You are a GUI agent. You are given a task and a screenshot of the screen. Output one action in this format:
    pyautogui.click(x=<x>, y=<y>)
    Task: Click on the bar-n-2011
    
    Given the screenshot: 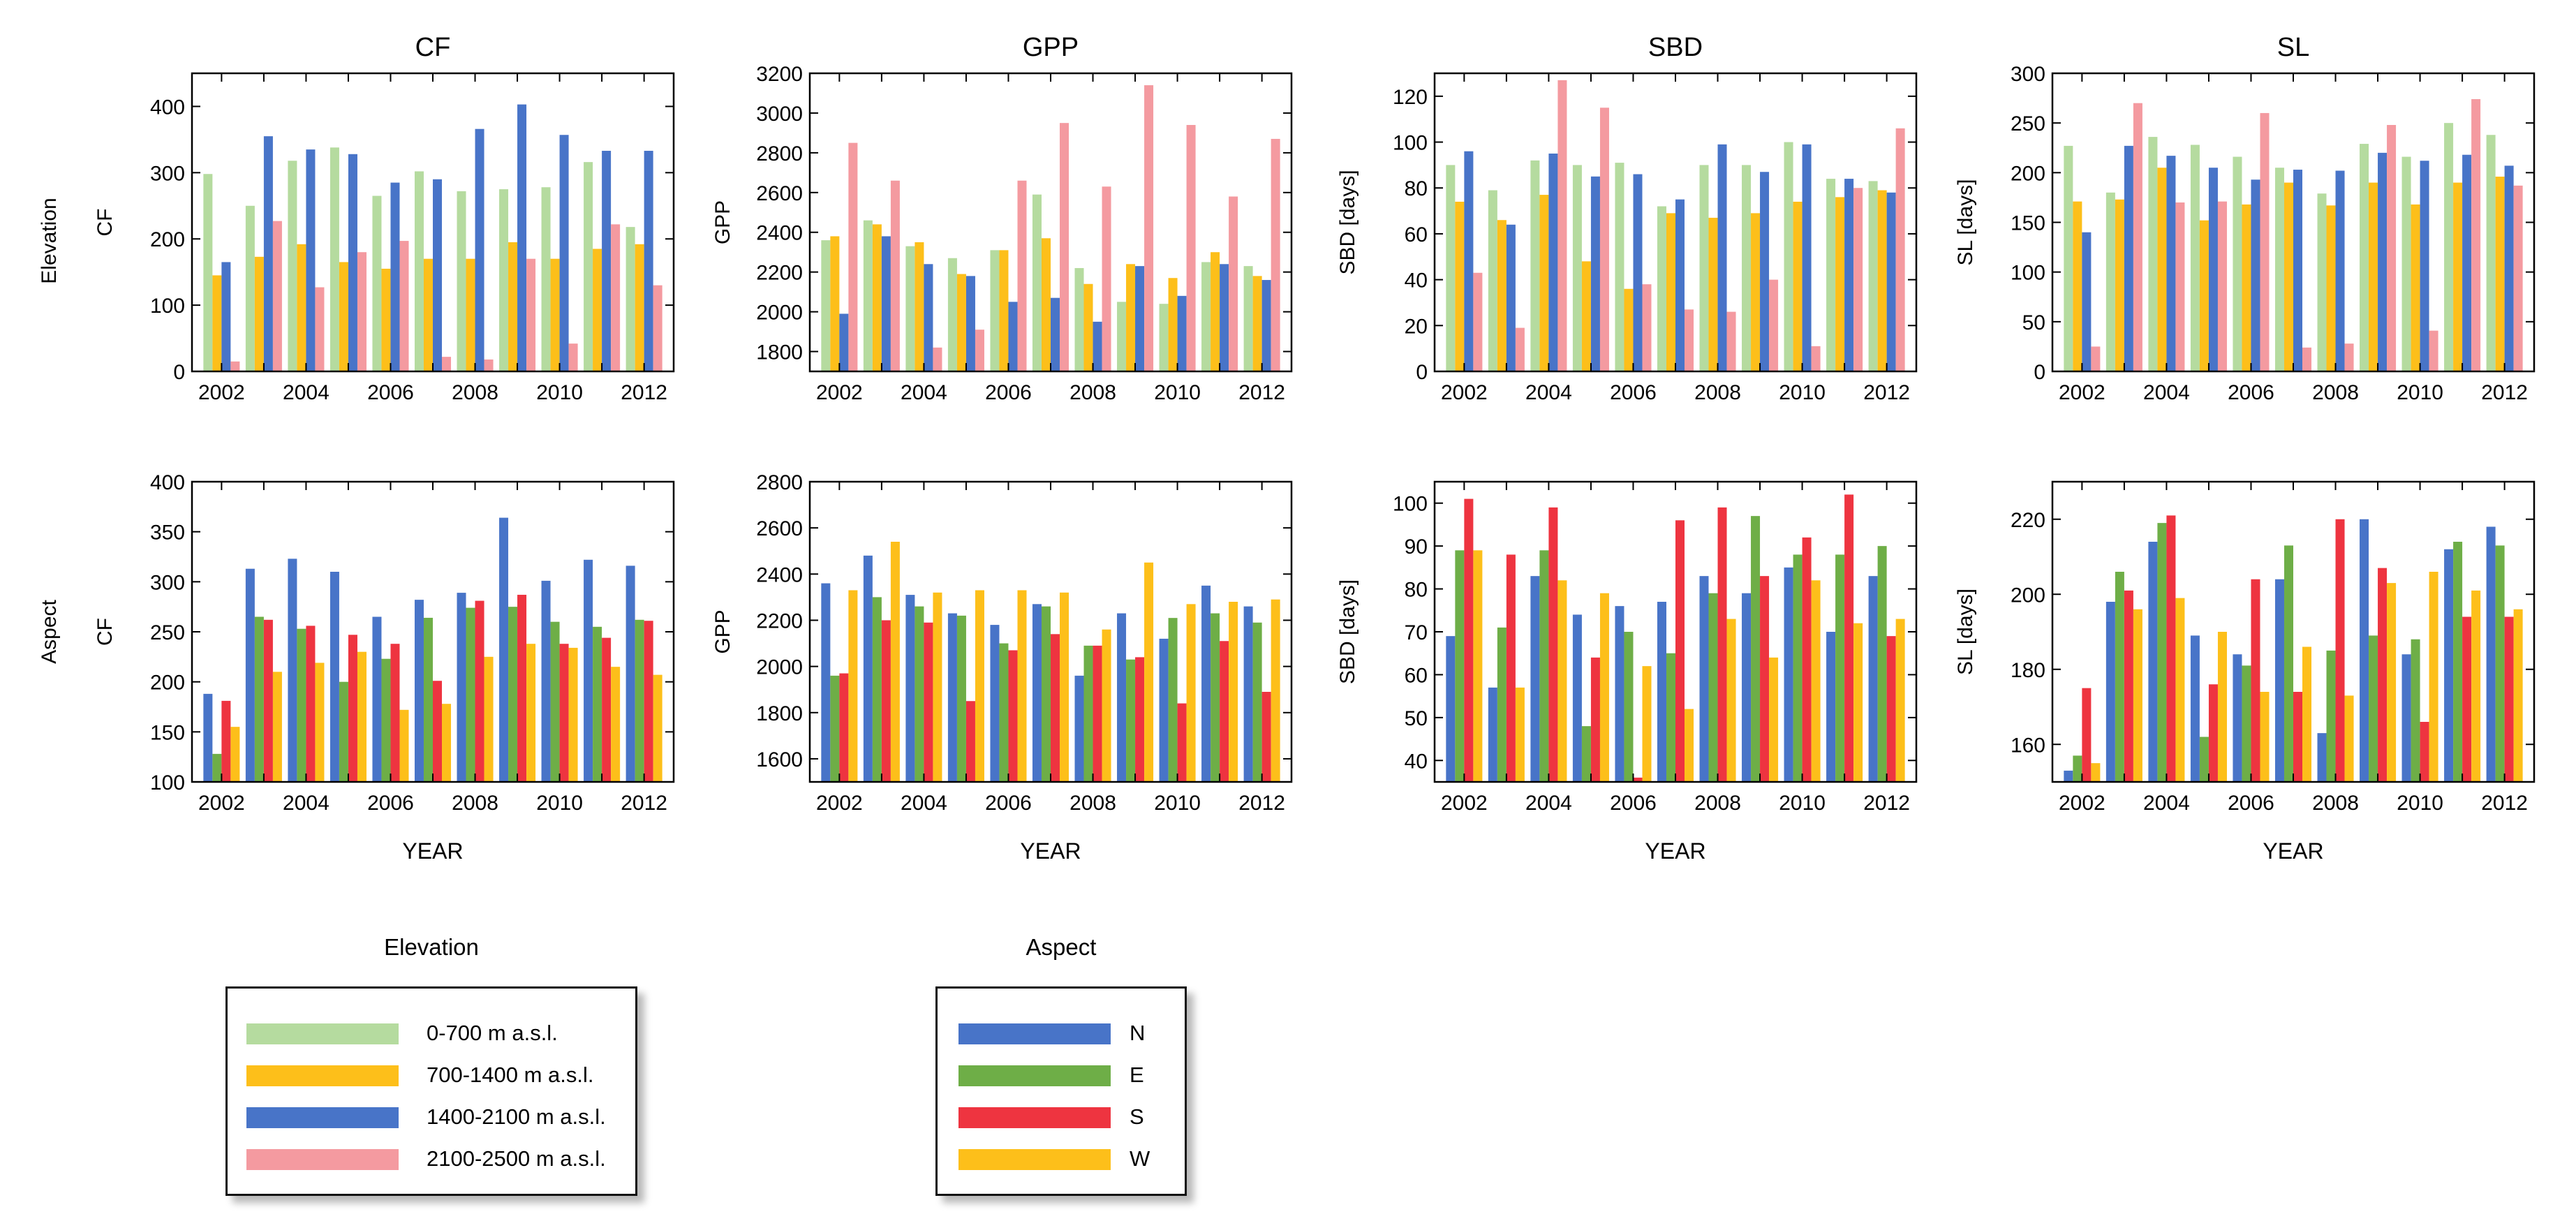 What is the action you would take?
    pyautogui.click(x=2449, y=665)
    